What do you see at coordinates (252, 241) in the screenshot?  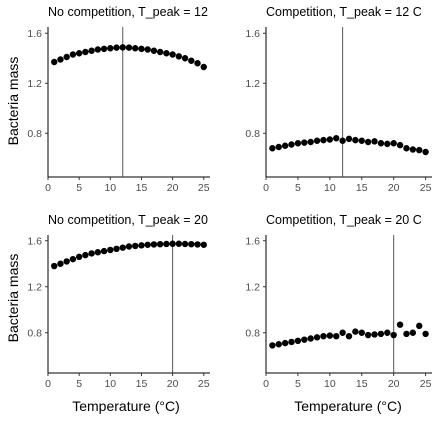 I see `y-tick-label: 1.6` at bounding box center [252, 241].